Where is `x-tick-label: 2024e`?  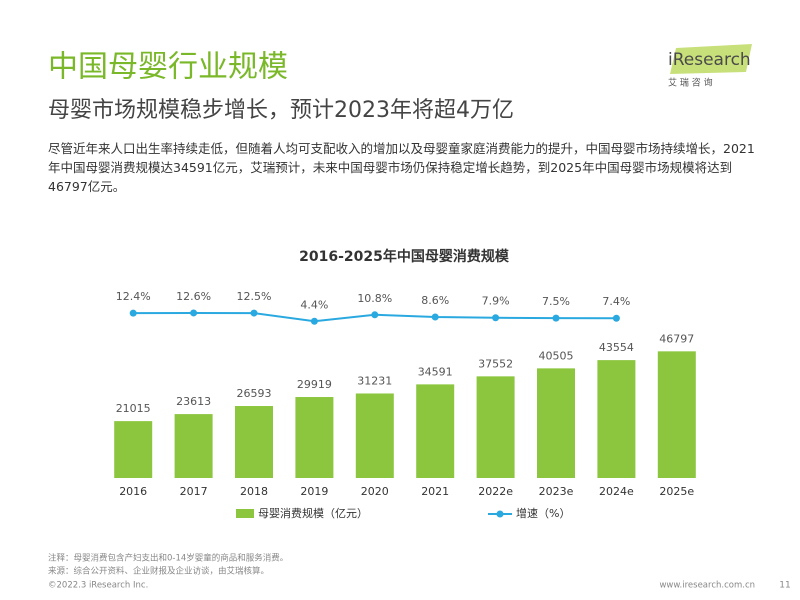 x-tick-label: 2024e is located at coordinates (616, 491).